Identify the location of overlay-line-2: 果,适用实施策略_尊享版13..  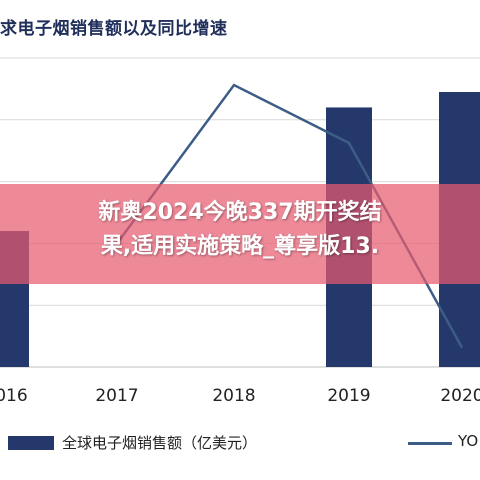
(240, 246).